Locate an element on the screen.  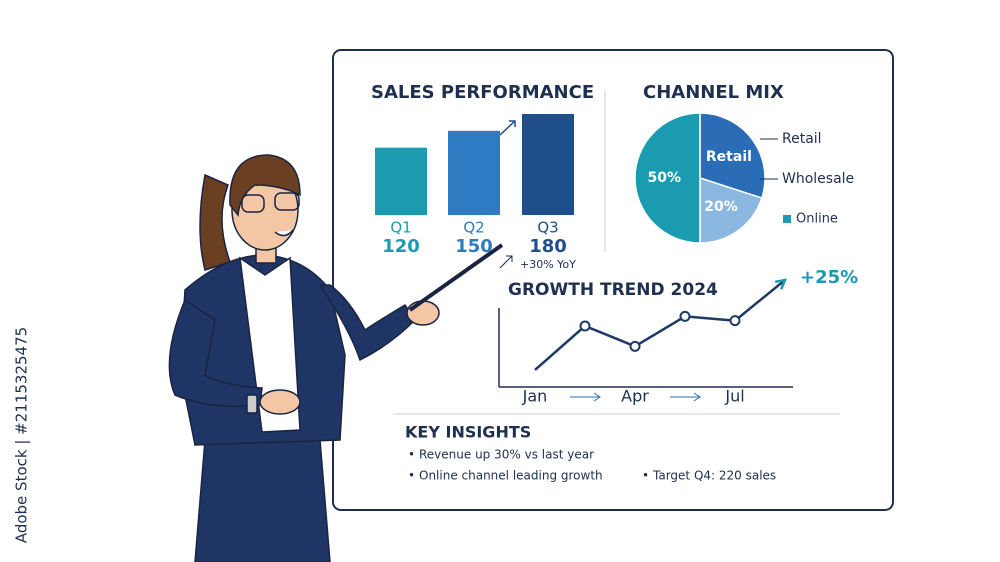
legend-swatch is located at coordinates (787, 219).